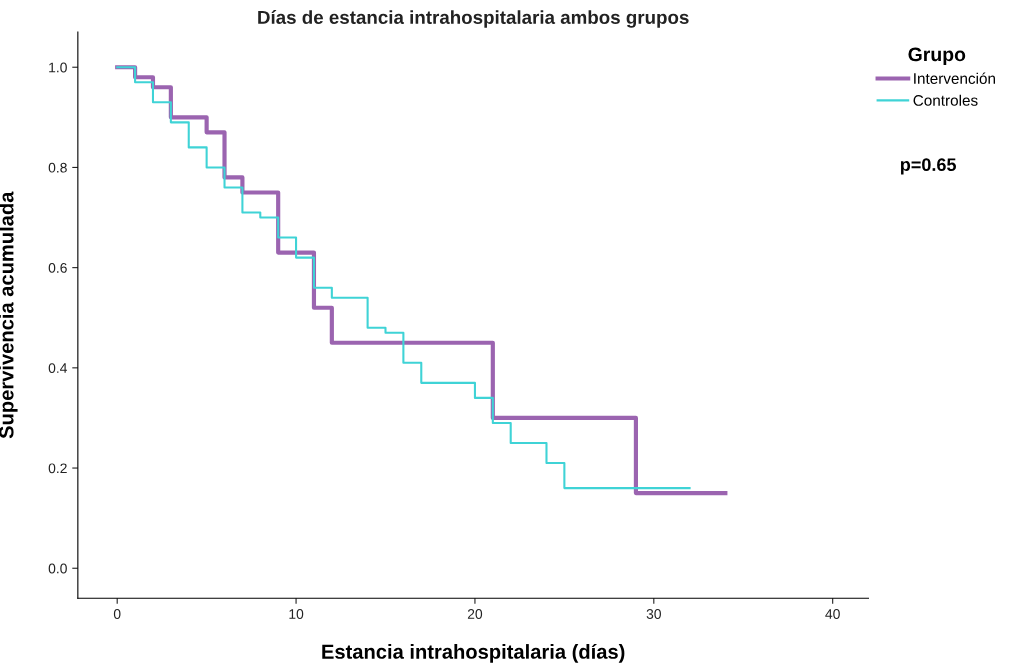 This screenshot has height=670, width=1011. I want to click on y-tick-label: 1.0, so click(58, 67).